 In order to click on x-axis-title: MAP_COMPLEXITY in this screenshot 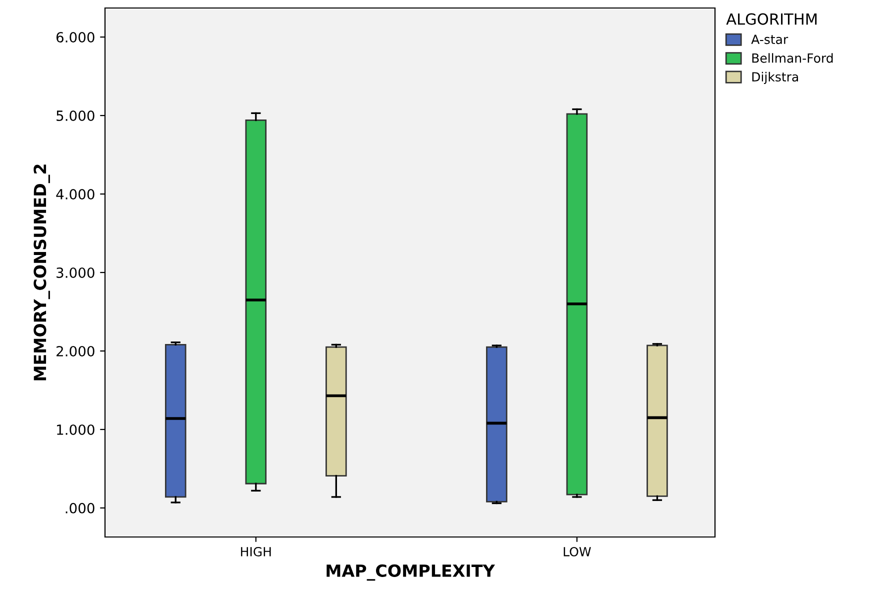, I will do `click(411, 572)`.